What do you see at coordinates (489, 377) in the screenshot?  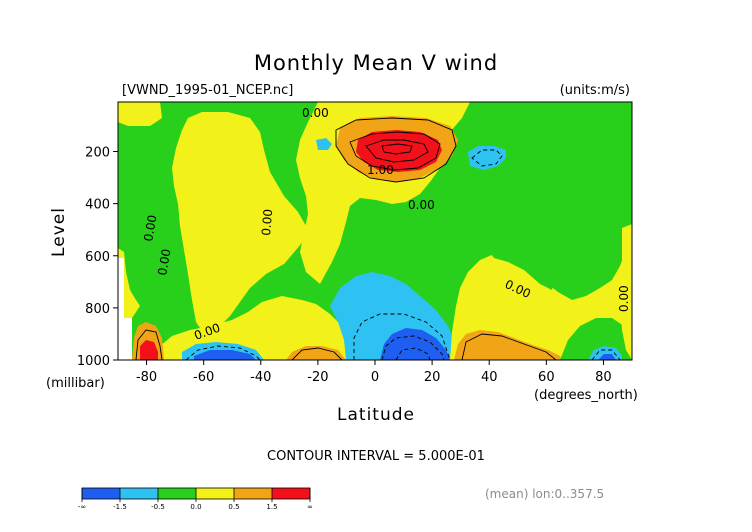 I see `x-tick-label: 40` at bounding box center [489, 377].